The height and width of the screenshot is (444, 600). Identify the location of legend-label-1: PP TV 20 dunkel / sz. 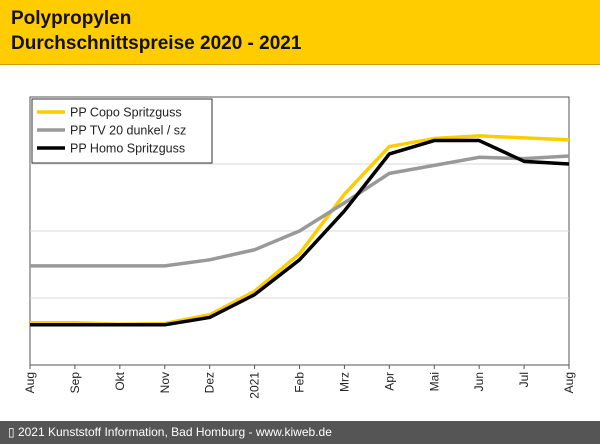
(128, 131).